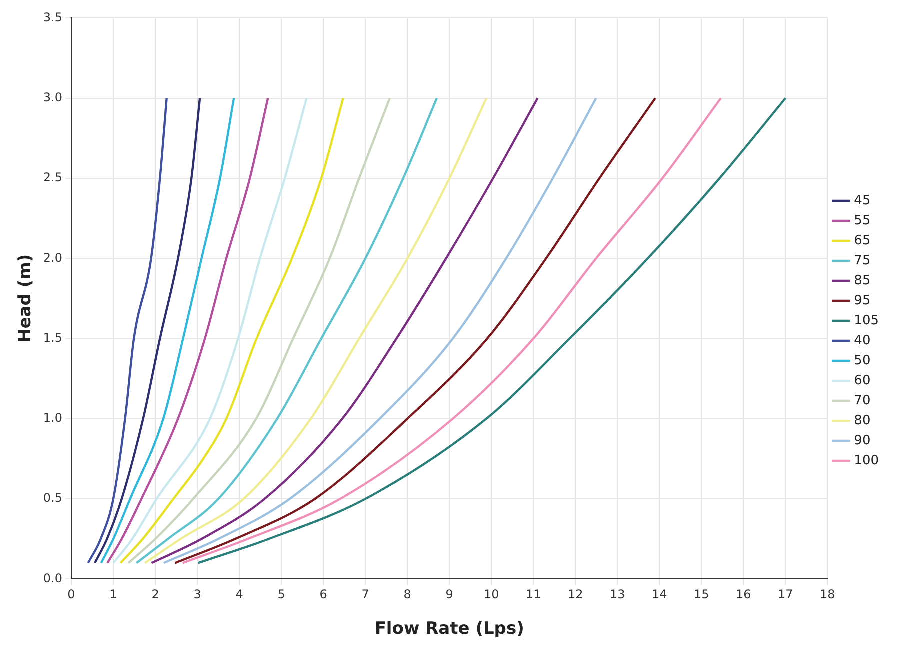 The image size is (907, 660). I want to click on x-tick-label: 15, so click(702, 595).